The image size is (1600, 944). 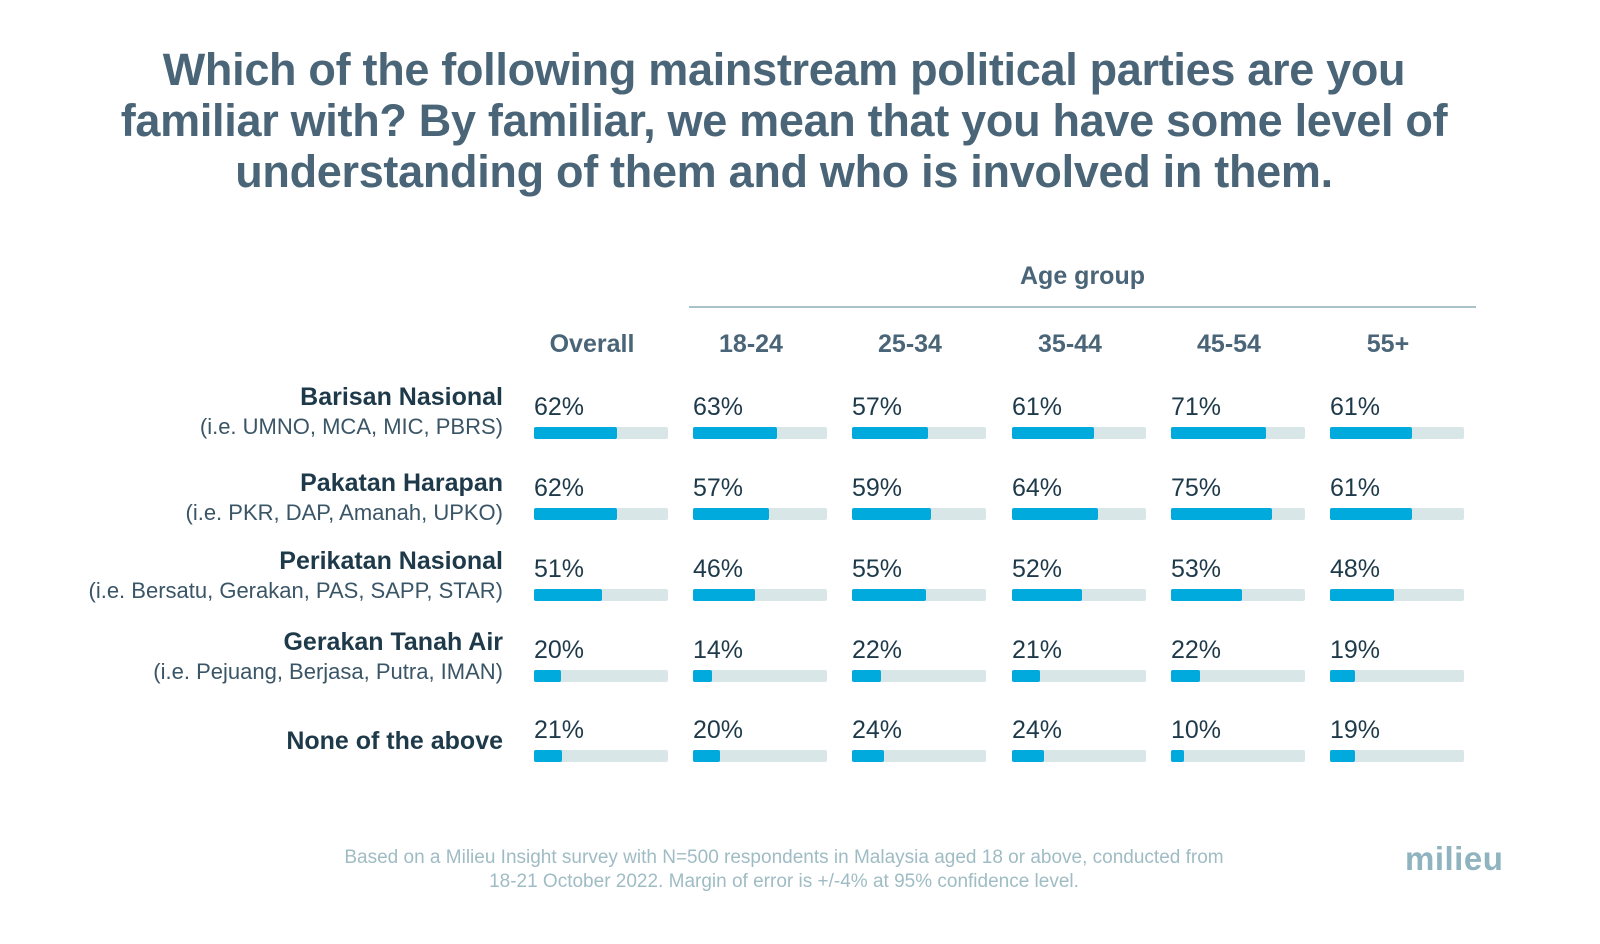 I want to click on data-cell: 21%, so click(x=601, y=739).